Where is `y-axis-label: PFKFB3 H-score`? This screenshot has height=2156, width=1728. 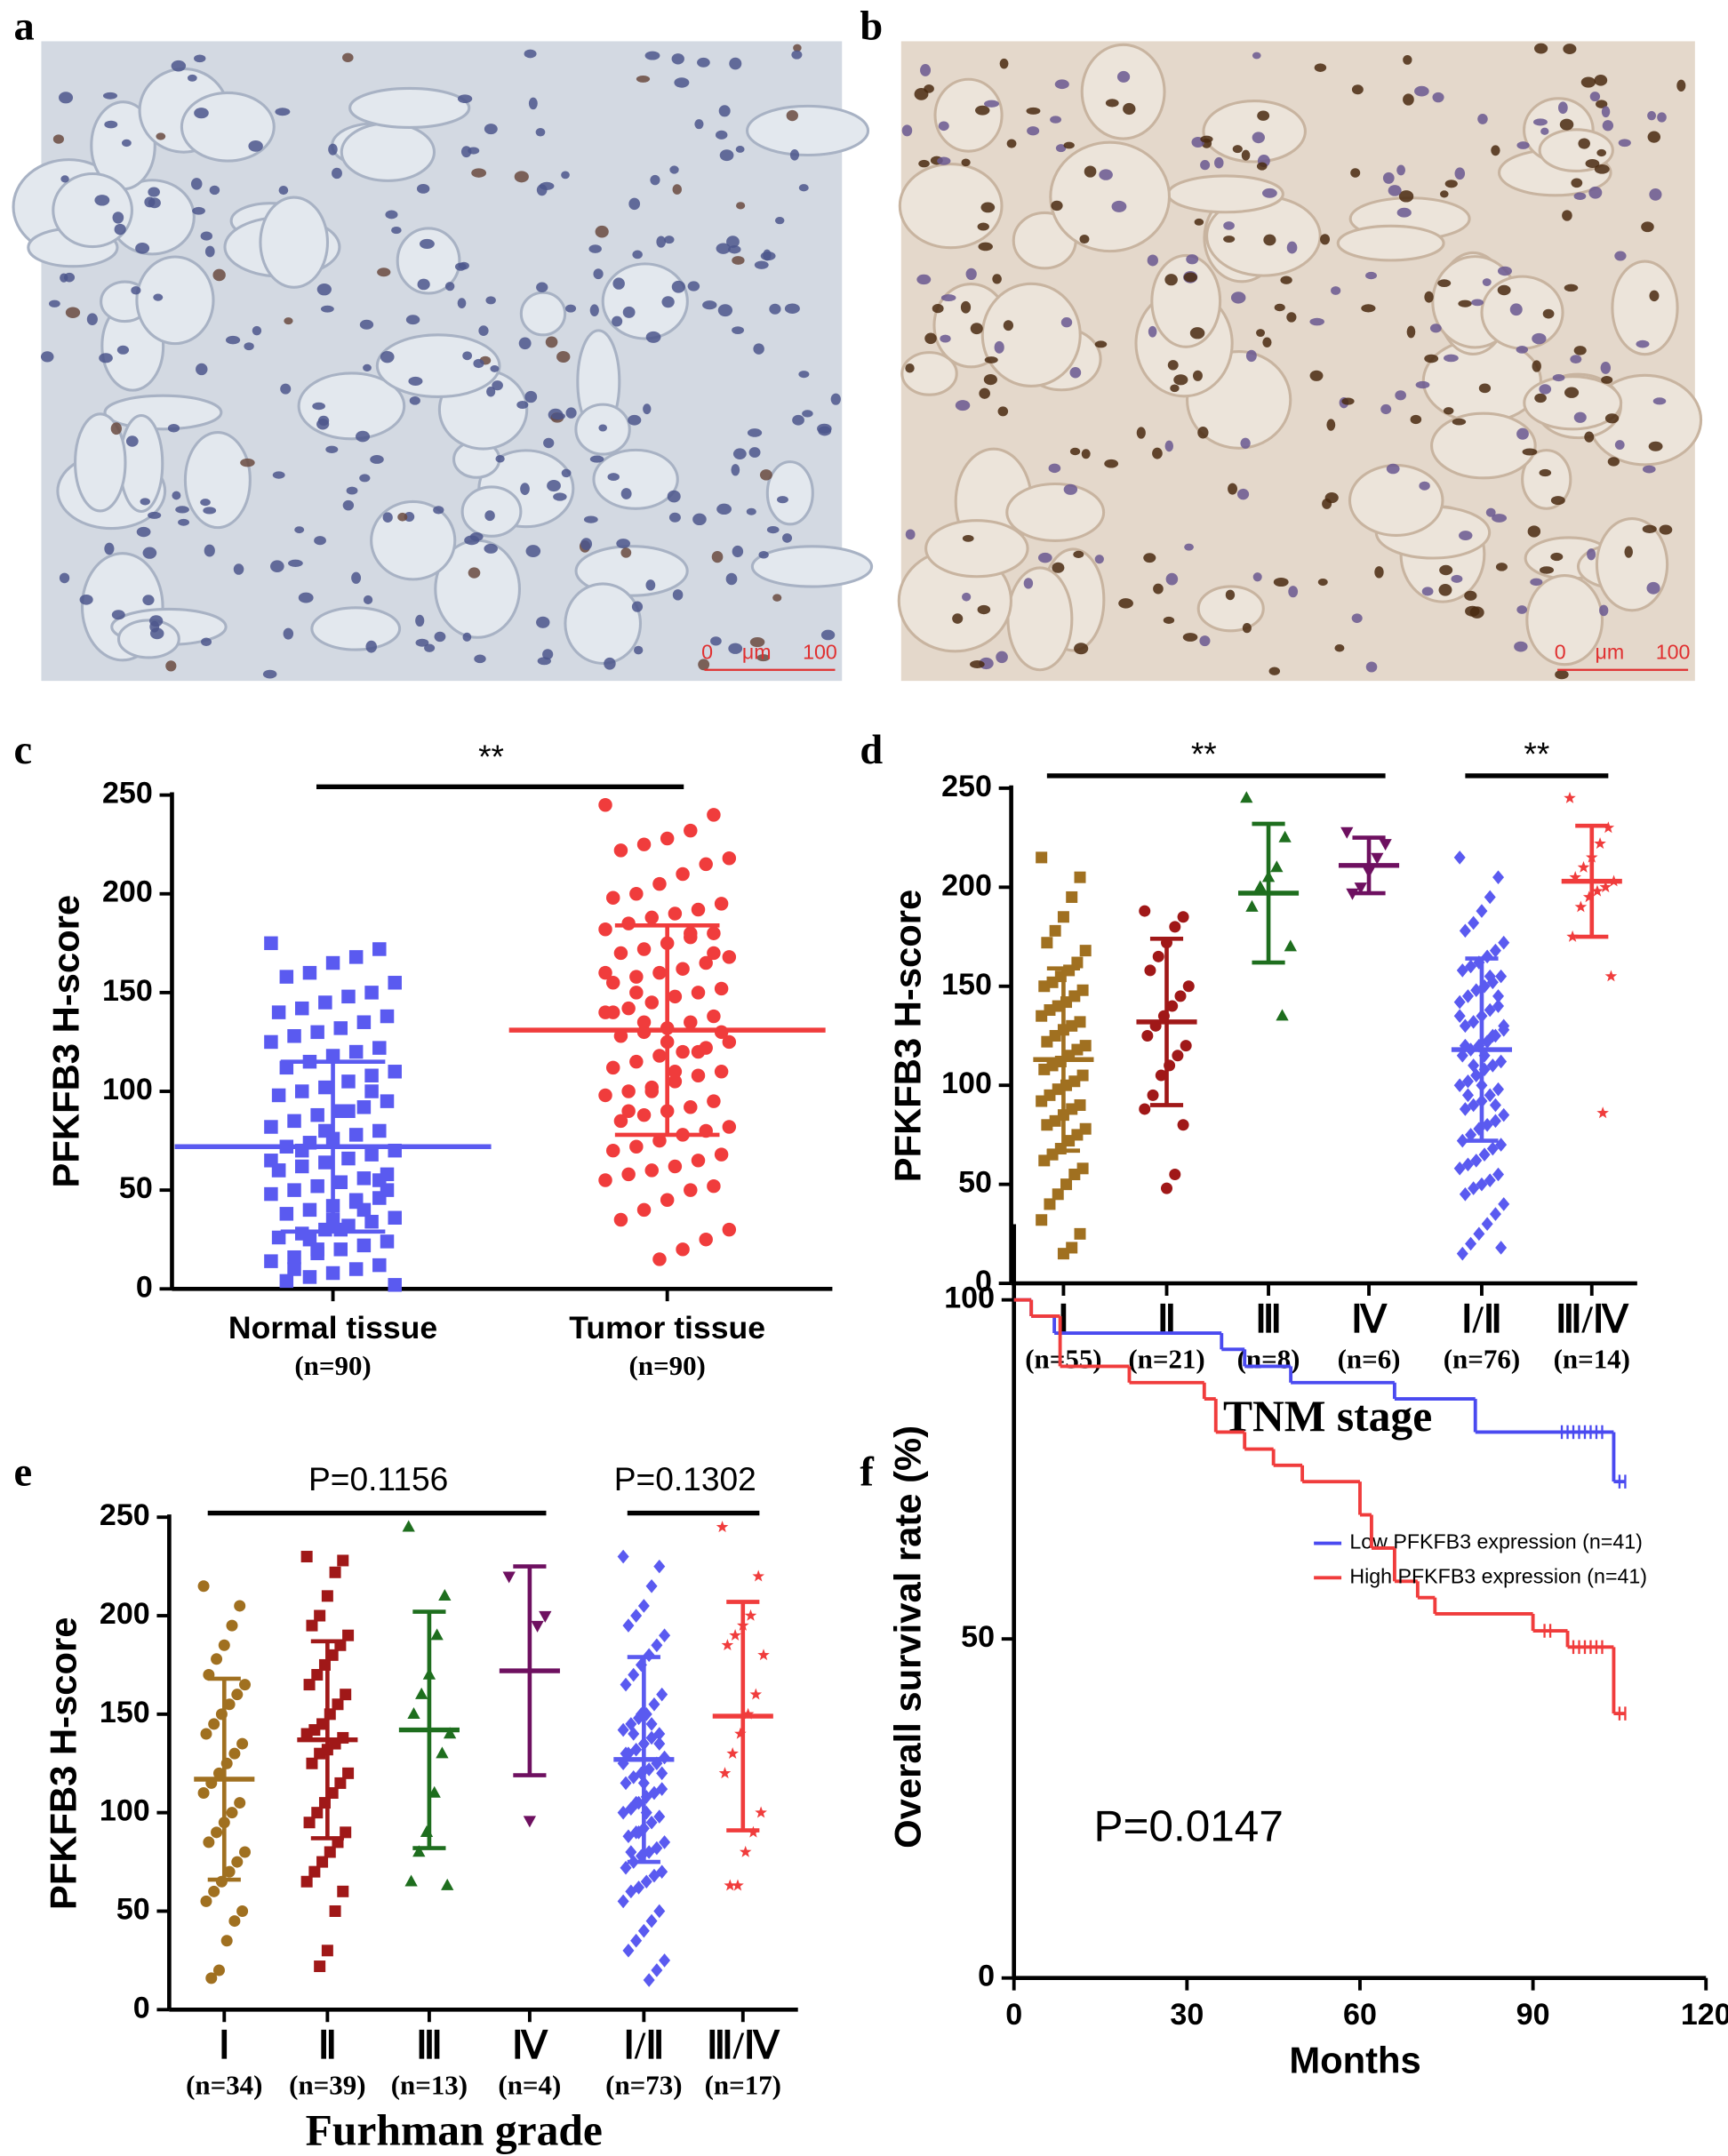
y-axis-label: PFKFB3 H-score is located at coordinates (63, 1763).